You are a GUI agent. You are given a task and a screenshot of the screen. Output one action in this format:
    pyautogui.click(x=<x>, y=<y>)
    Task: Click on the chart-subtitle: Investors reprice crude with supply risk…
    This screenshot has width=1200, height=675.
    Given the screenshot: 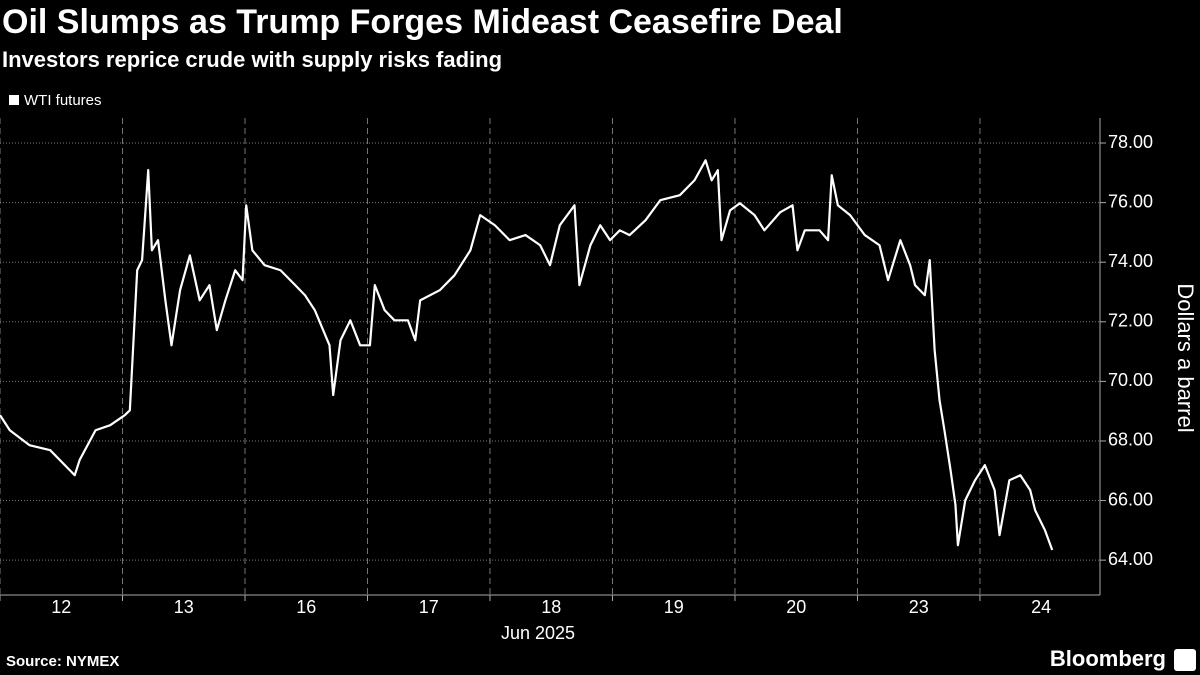 What is the action you would take?
    pyautogui.click(x=252, y=59)
    